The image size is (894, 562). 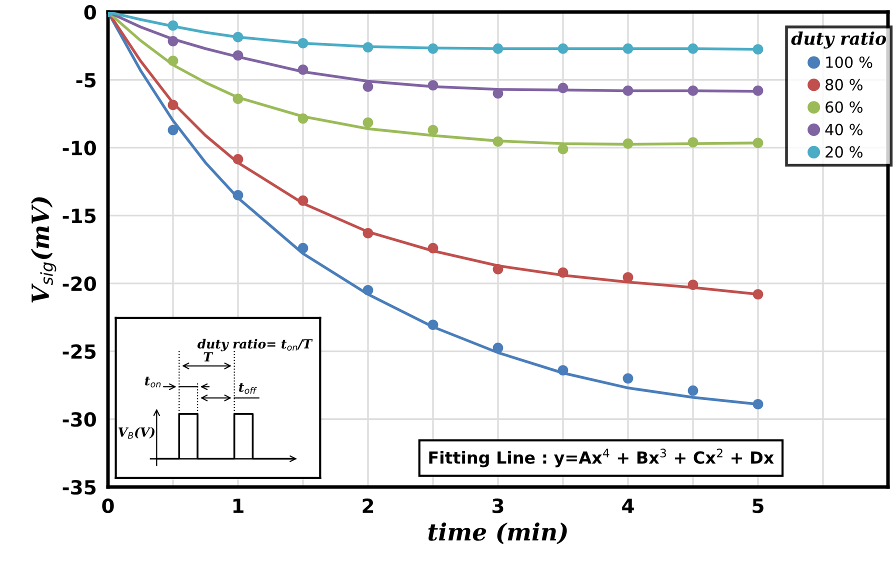 I want to click on x-tick-label: 3, so click(x=498, y=506).